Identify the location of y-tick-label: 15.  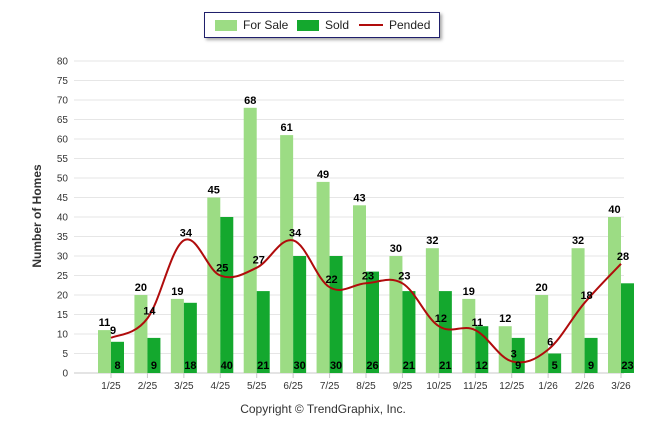
(63, 315).